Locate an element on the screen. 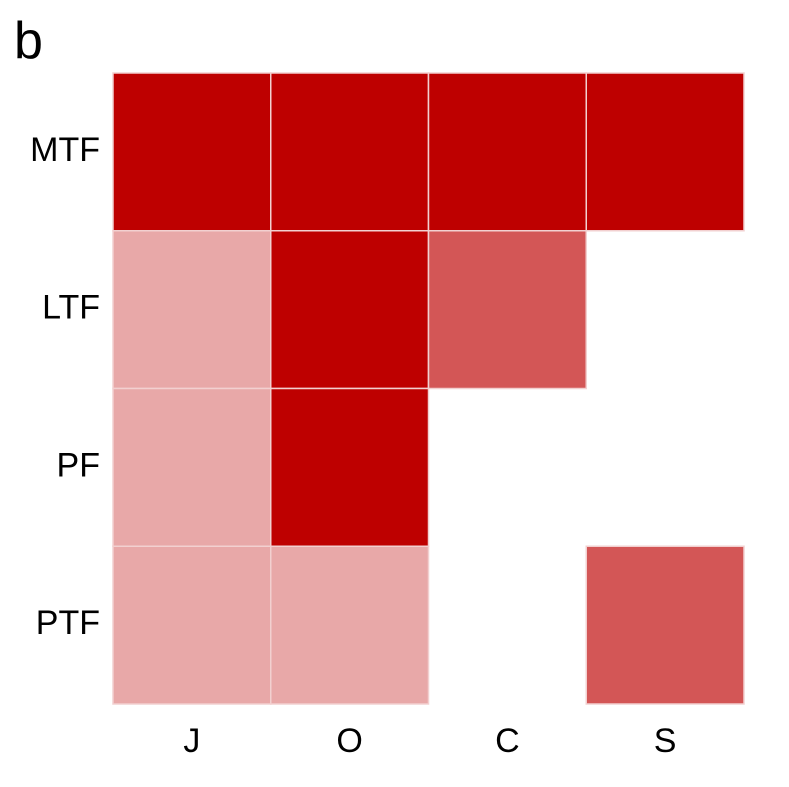 This screenshot has height=787, width=789. row-label-ptf: PTF is located at coordinates (68, 623).